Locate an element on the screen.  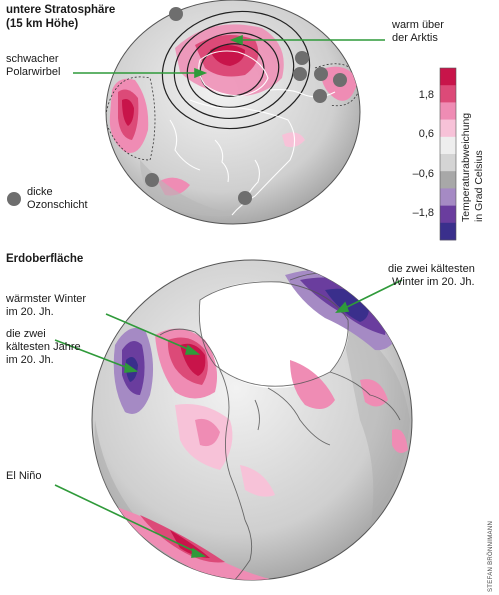
legend-border is located at coordinates (448, 154).